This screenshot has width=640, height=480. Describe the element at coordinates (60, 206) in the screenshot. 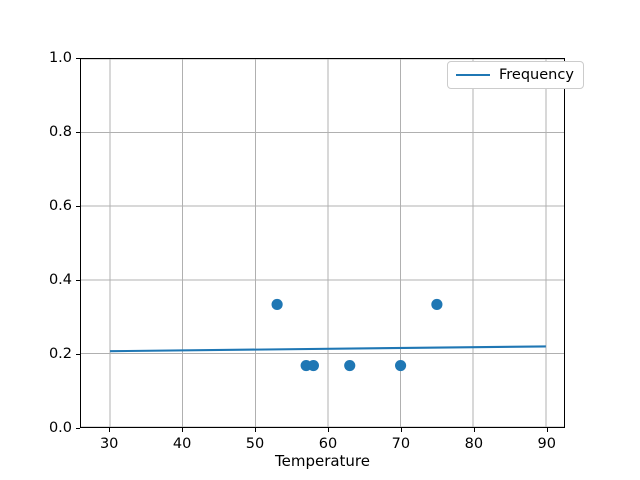

I see `y-tick-label: 0.6` at that location.